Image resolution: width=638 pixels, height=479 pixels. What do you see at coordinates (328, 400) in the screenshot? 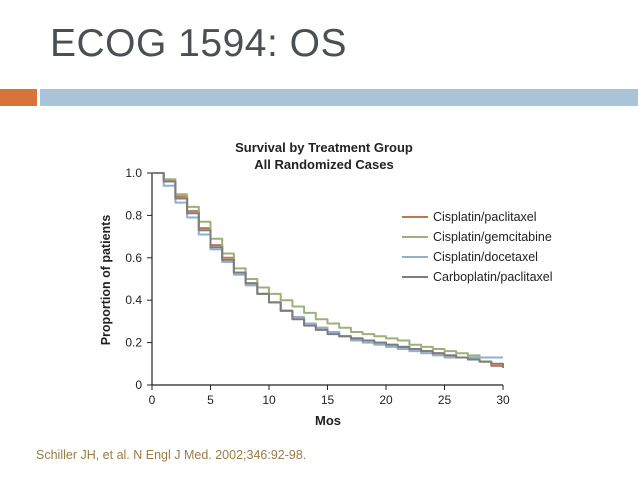
I see `x-tick-label: 15` at bounding box center [328, 400].